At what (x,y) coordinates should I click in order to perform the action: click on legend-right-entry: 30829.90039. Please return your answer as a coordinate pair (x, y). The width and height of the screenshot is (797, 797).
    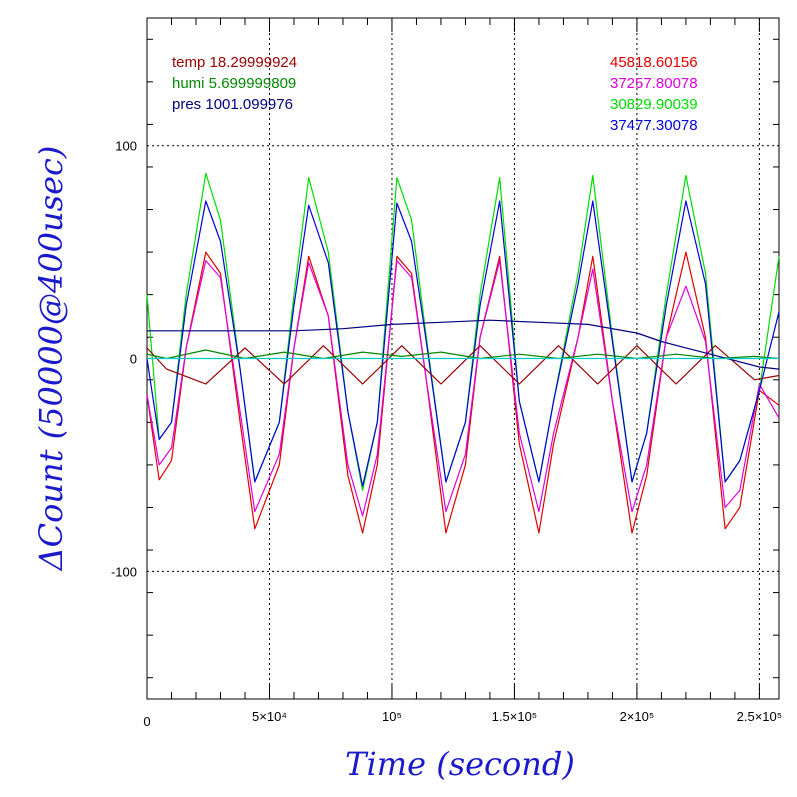
    Looking at the image, I should click on (654, 104).